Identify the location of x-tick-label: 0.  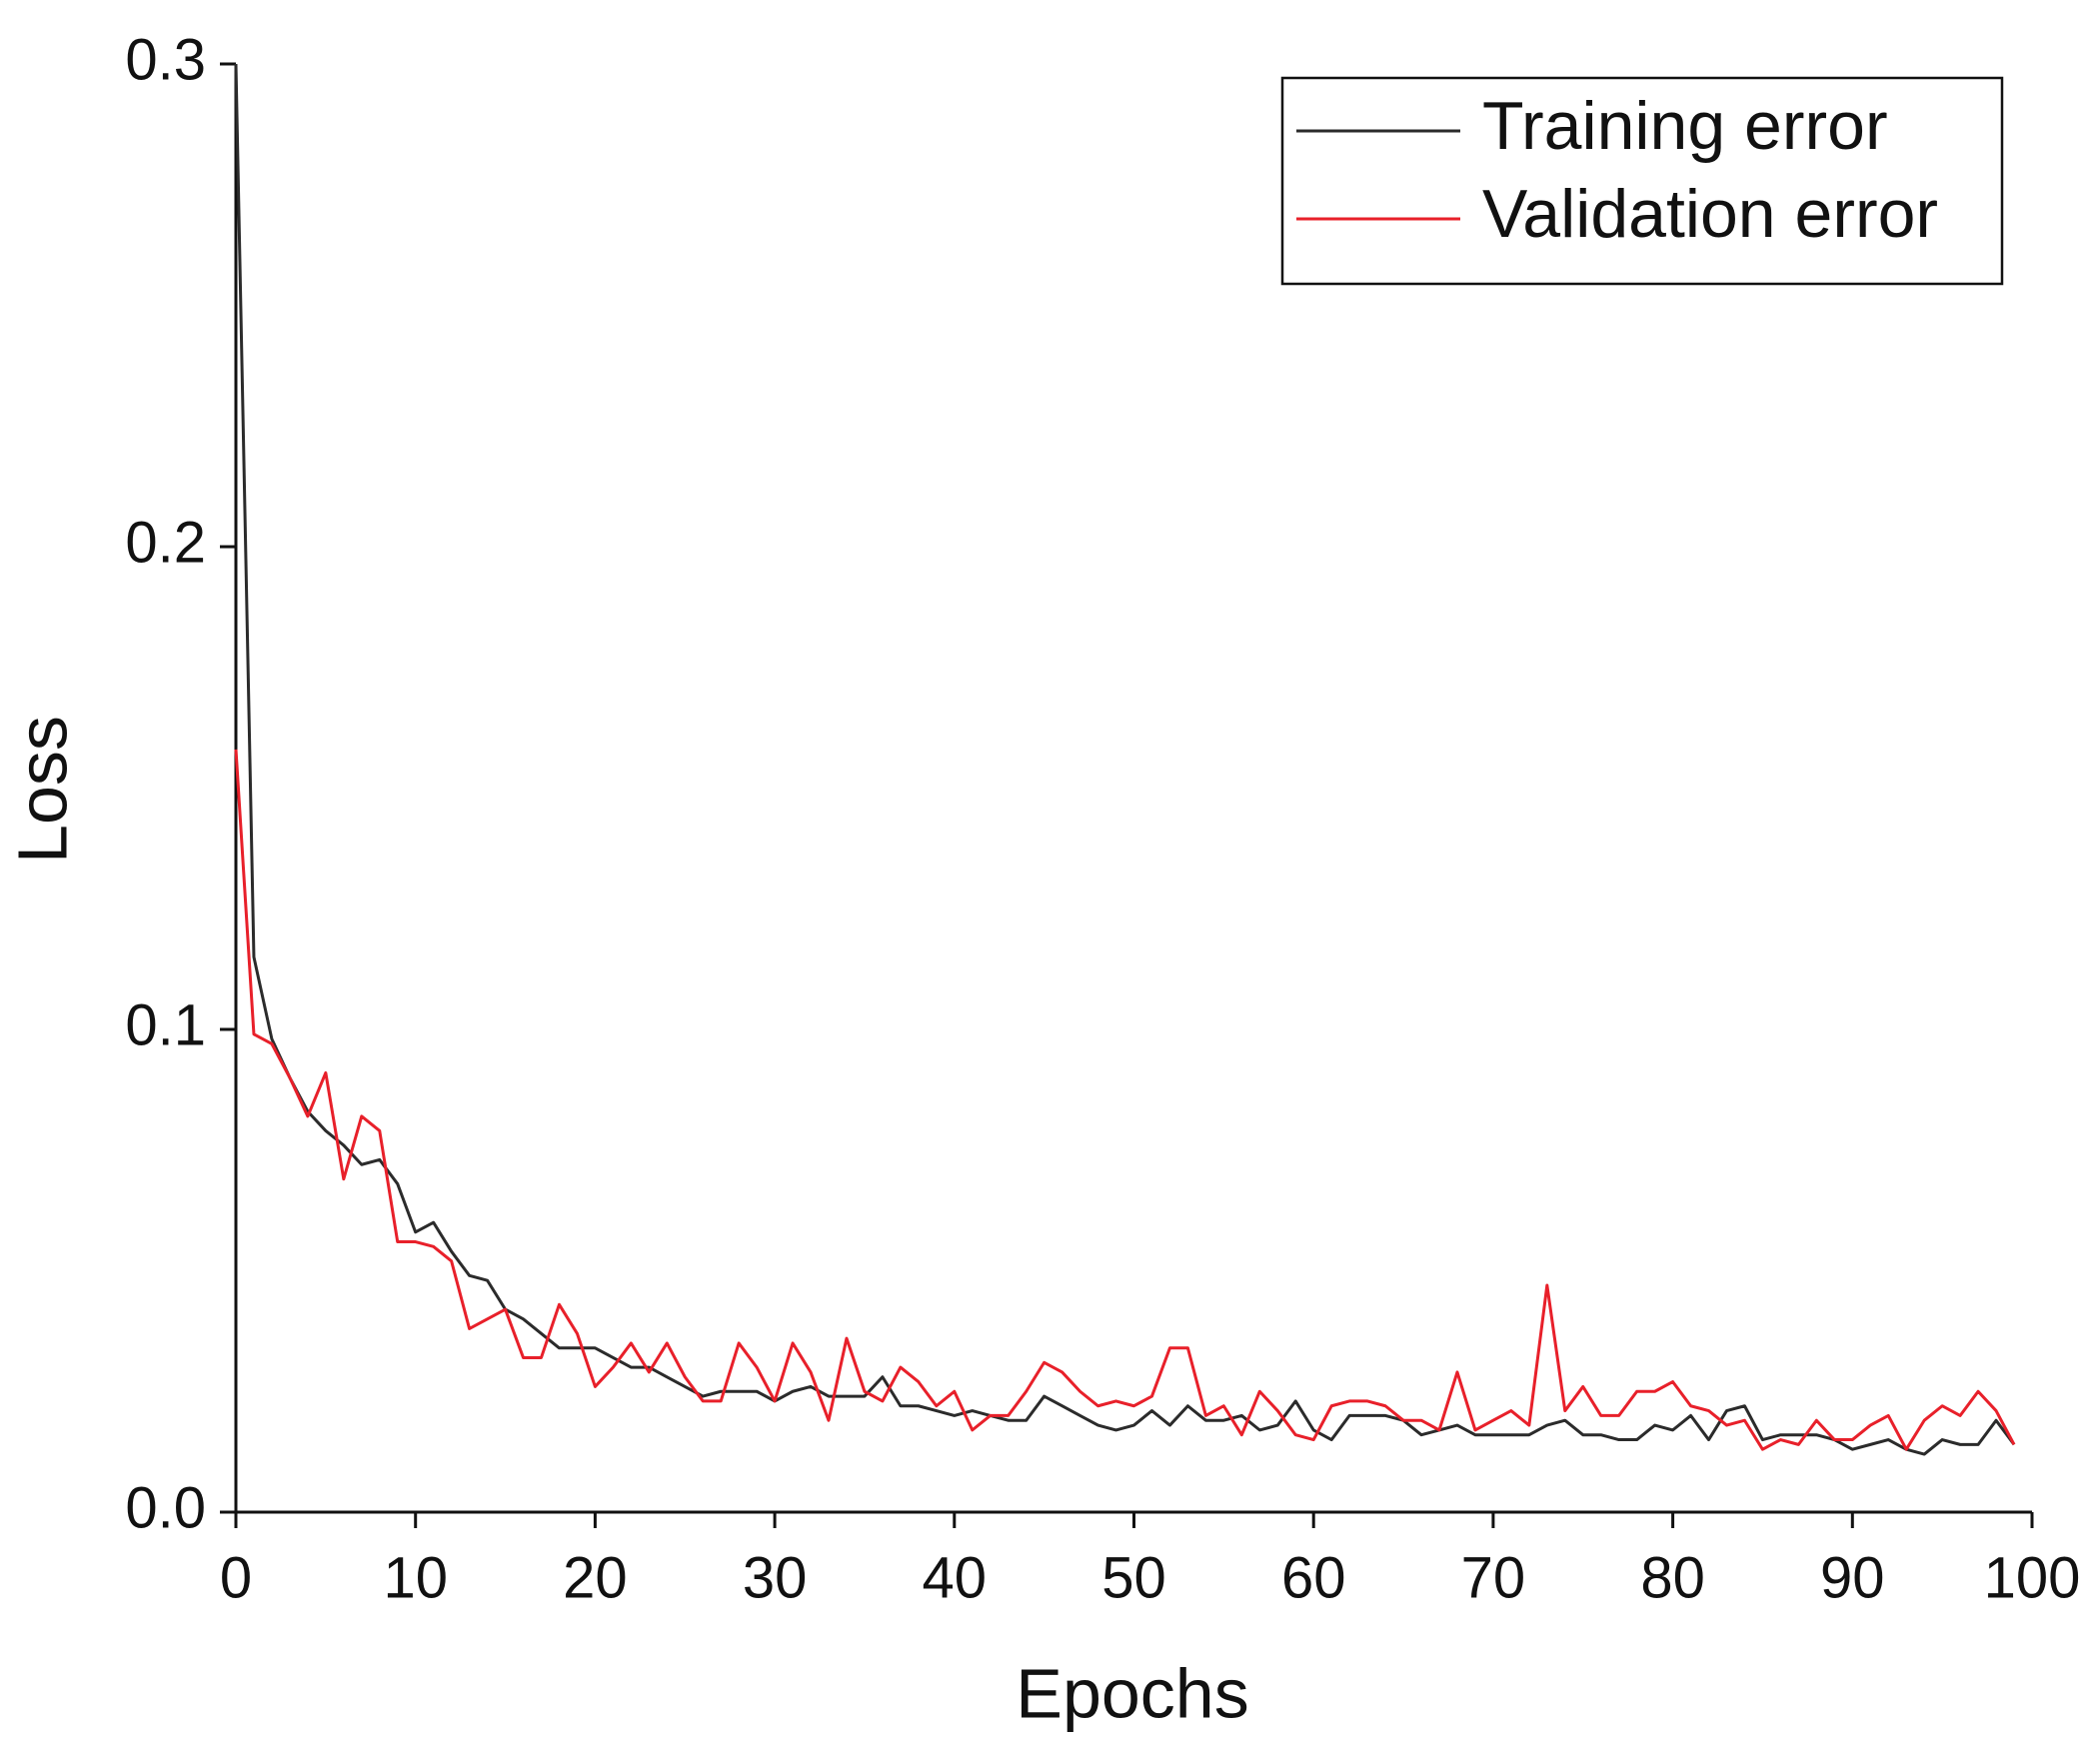
(236, 1577).